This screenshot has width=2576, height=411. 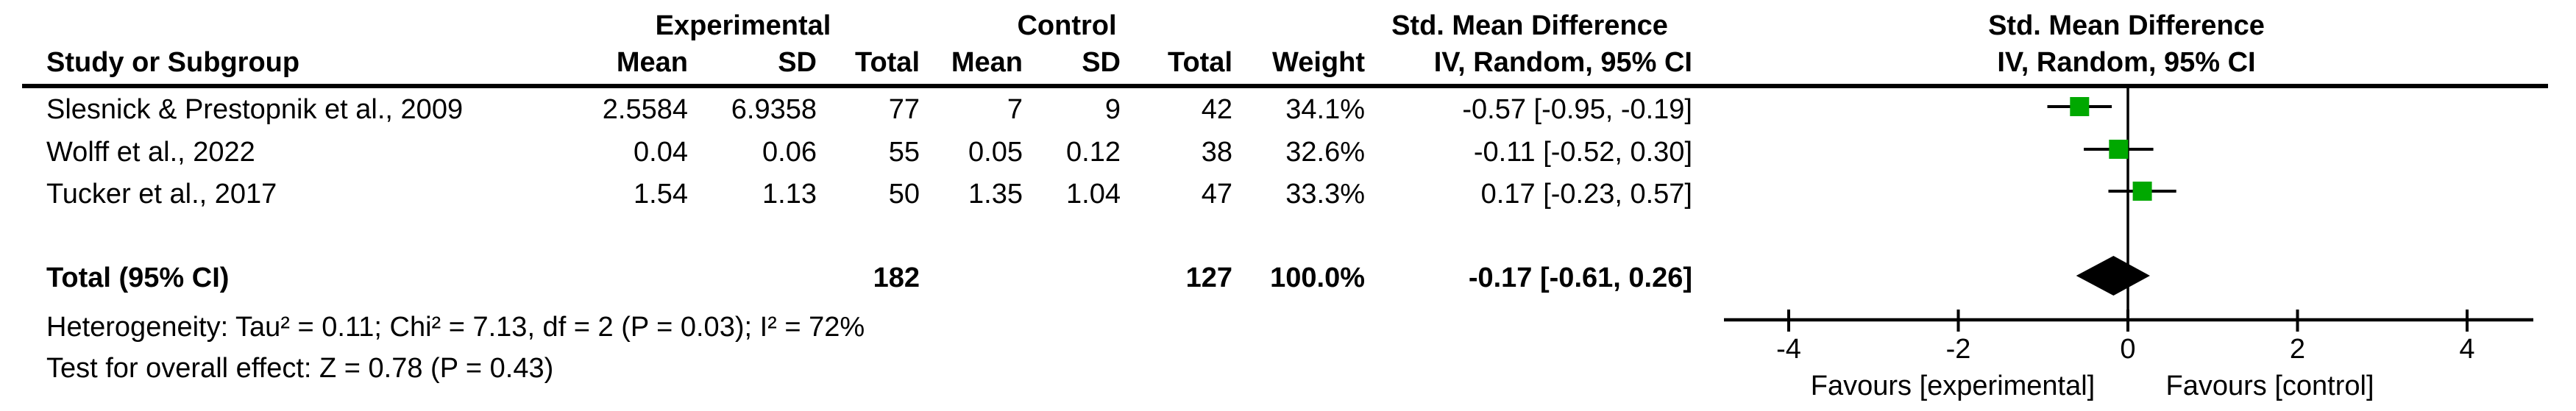 What do you see at coordinates (797, 62) in the screenshot?
I see `col-header-sd-experimental: SD` at bounding box center [797, 62].